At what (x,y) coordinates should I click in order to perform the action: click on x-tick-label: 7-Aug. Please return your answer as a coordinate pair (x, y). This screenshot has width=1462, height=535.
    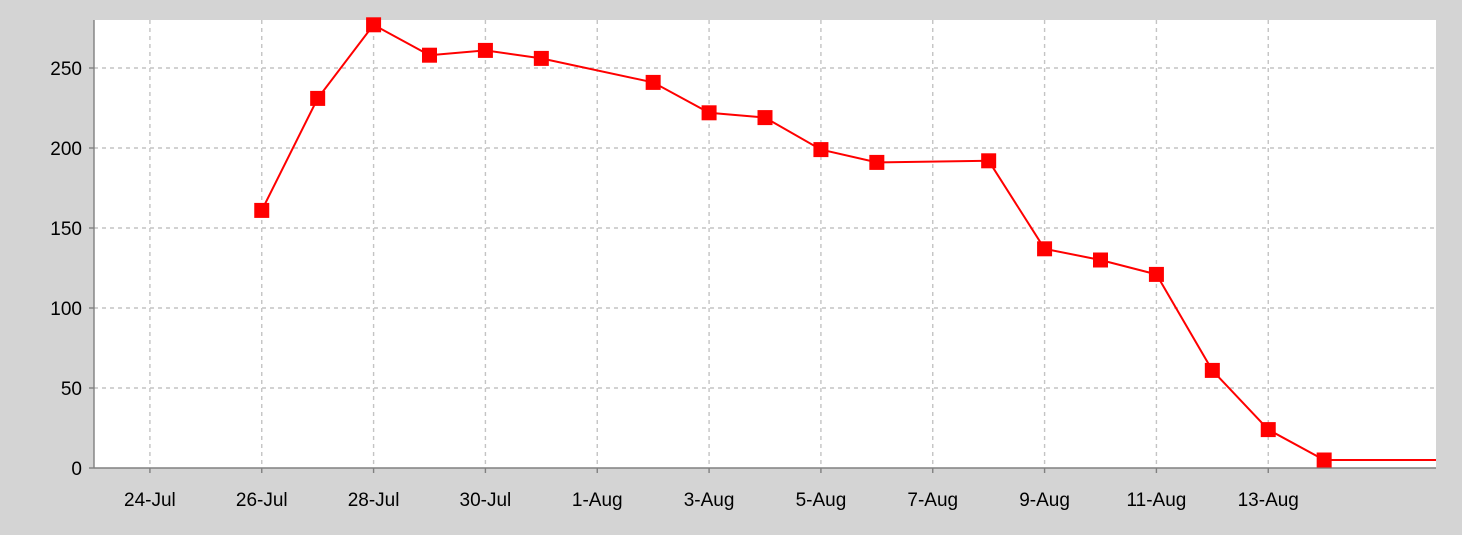
    Looking at the image, I should click on (932, 500).